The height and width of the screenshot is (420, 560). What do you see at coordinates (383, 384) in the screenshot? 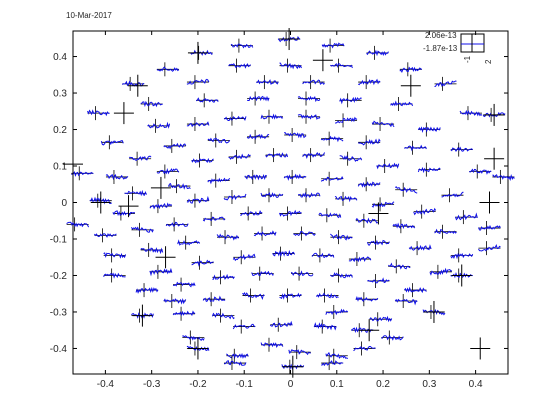
I see `x-tick-label: 0.2` at bounding box center [383, 384].